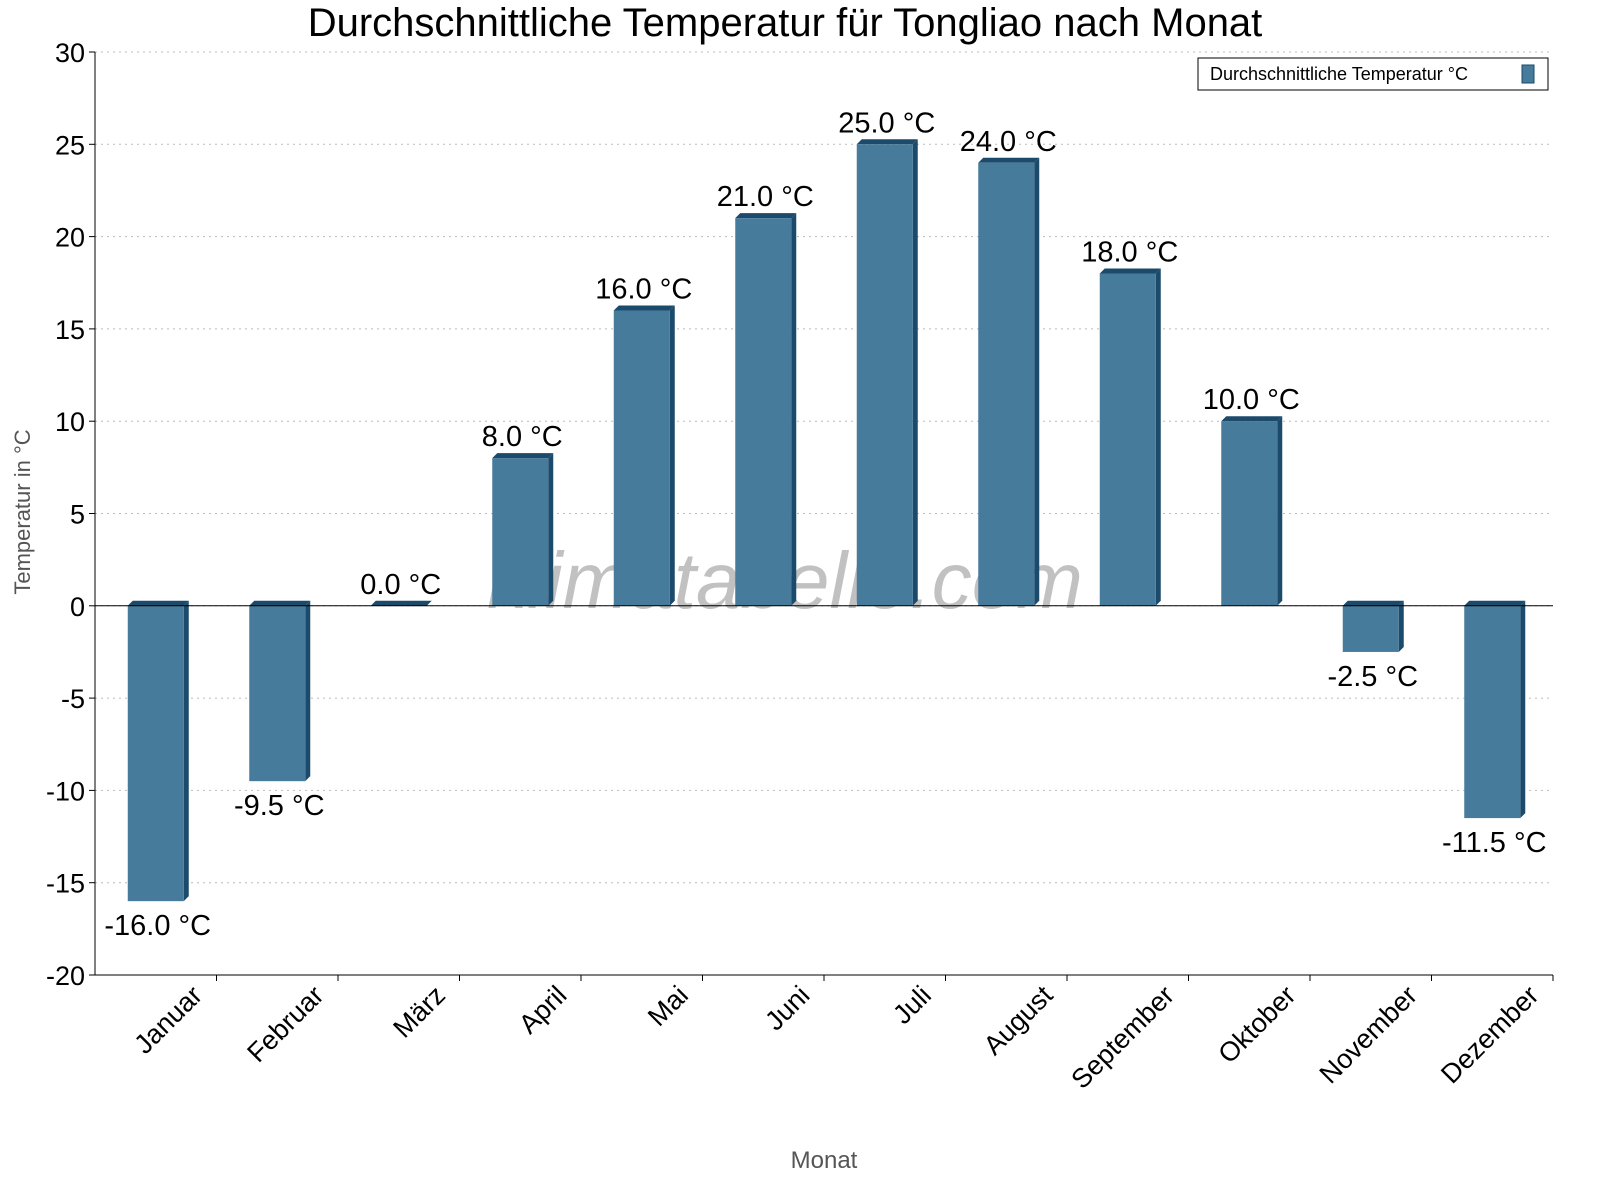  What do you see at coordinates (1256, 1024) in the screenshot?
I see `x-tick-label: Oktober` at bounding box center [1256, 1024].